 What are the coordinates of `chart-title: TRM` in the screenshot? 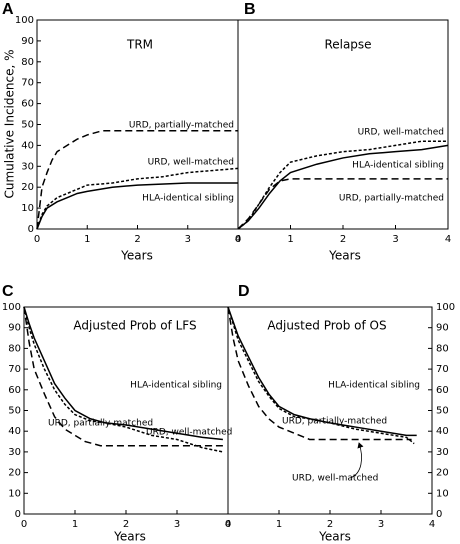 It's located at (139, 45).